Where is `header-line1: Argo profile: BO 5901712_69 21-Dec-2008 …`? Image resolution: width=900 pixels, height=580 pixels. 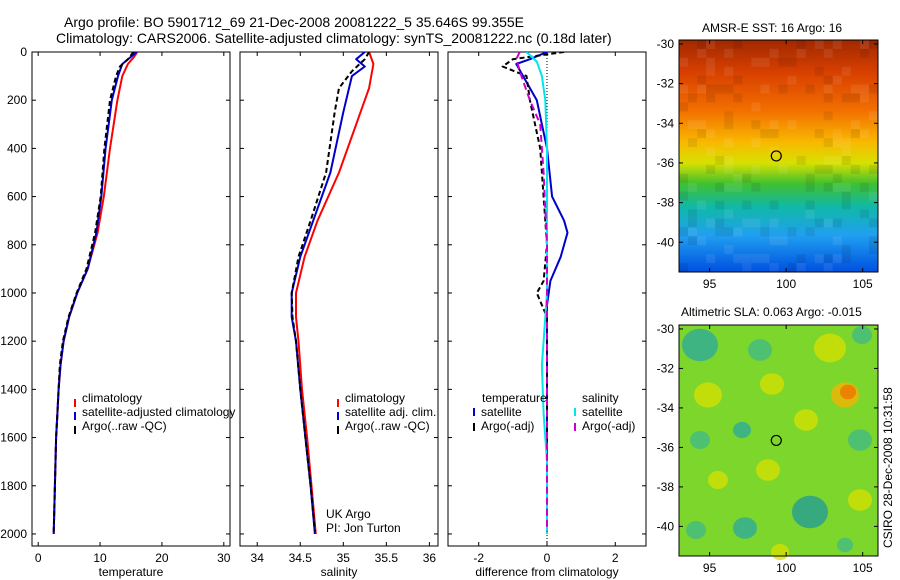 header-line1: Argo profile: BO 5901712_69 21-Dec-2008 … is located at coordinates (294, 22).